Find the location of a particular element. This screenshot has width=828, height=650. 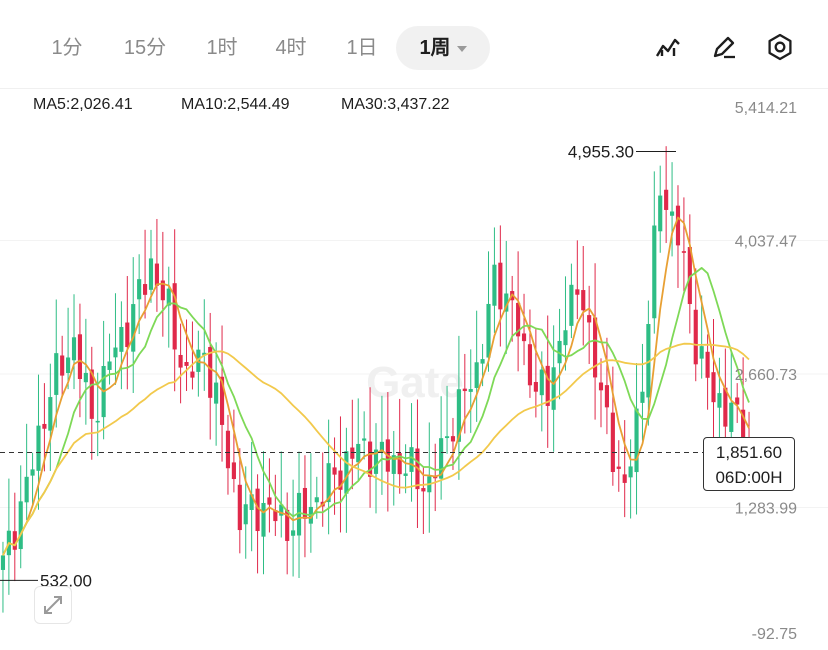

watermark-logo: Gate is located at coordinates (415, 382).